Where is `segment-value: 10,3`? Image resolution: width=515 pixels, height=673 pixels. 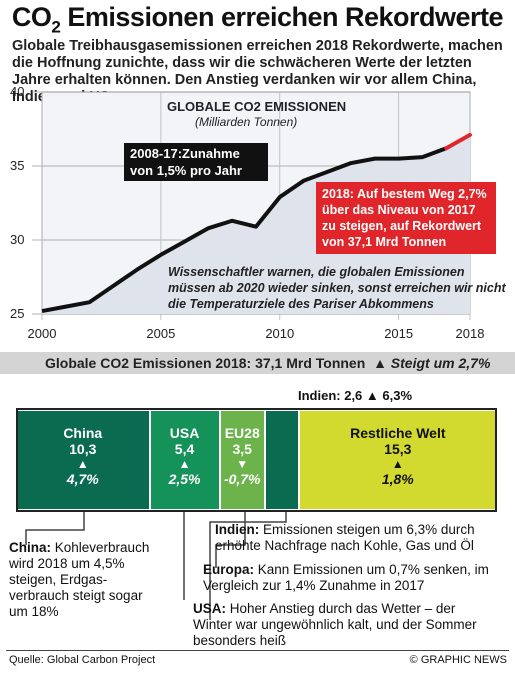 segment-value: 10,3 is located at coordinates (83, 449).